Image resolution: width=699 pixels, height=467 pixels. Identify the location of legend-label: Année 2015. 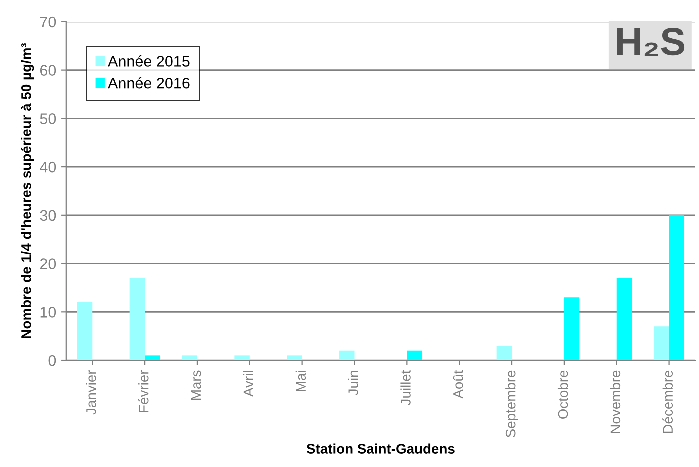
(149, 61).